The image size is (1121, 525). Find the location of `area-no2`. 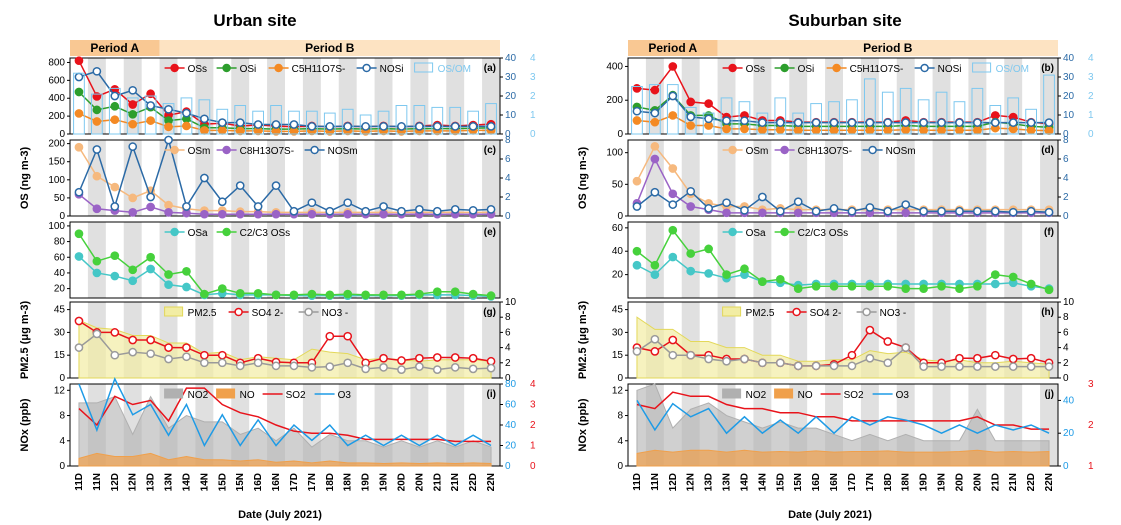

area-no2 is located at coordinates (285, 431).